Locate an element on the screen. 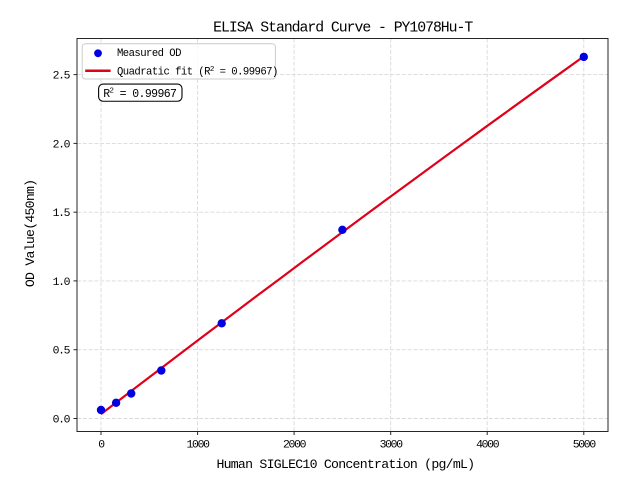 The width and height of the screenshot is (640, 485). svg-text:ELISA Standard Curve - PY1078H: ELISA Standard Curve - PY1078Hu-T is located at coordinates (343, 29).